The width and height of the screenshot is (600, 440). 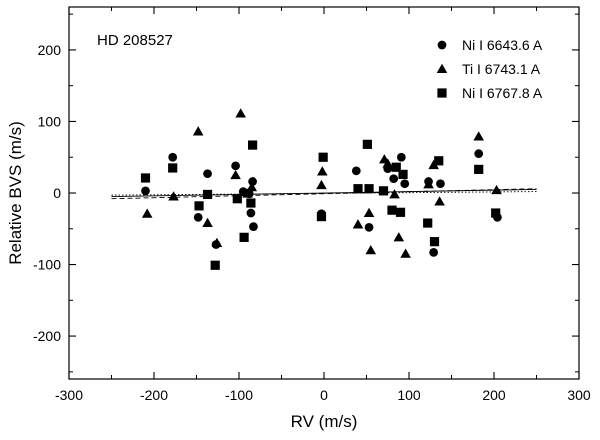 What do you see at coordinates (50, 121) in the screenshot?
I see `y-tick-label: 100` at bounding box center [50, 121].